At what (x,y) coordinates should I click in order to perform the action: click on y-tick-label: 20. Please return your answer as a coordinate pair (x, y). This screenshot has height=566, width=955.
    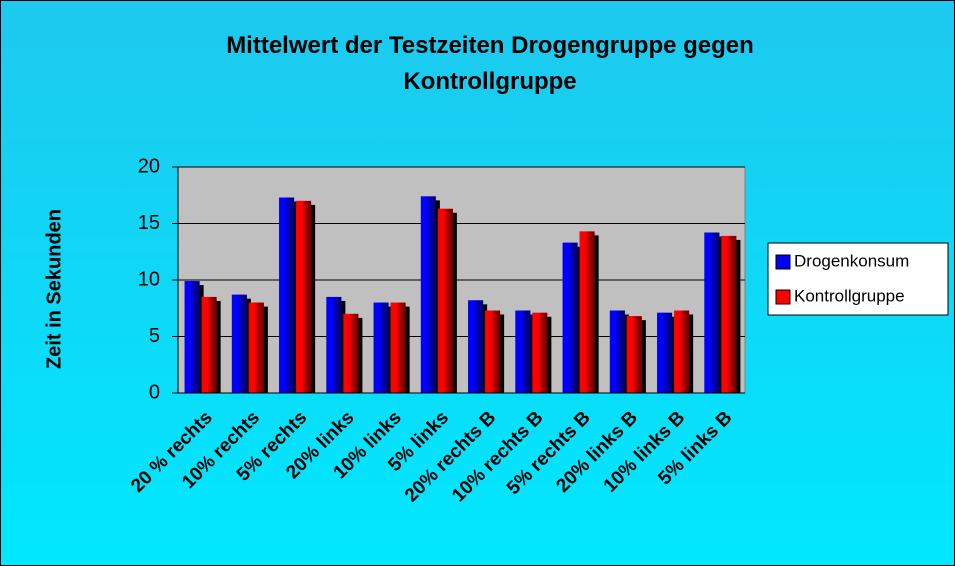
    Looking at the image, I should click on (149, 166).